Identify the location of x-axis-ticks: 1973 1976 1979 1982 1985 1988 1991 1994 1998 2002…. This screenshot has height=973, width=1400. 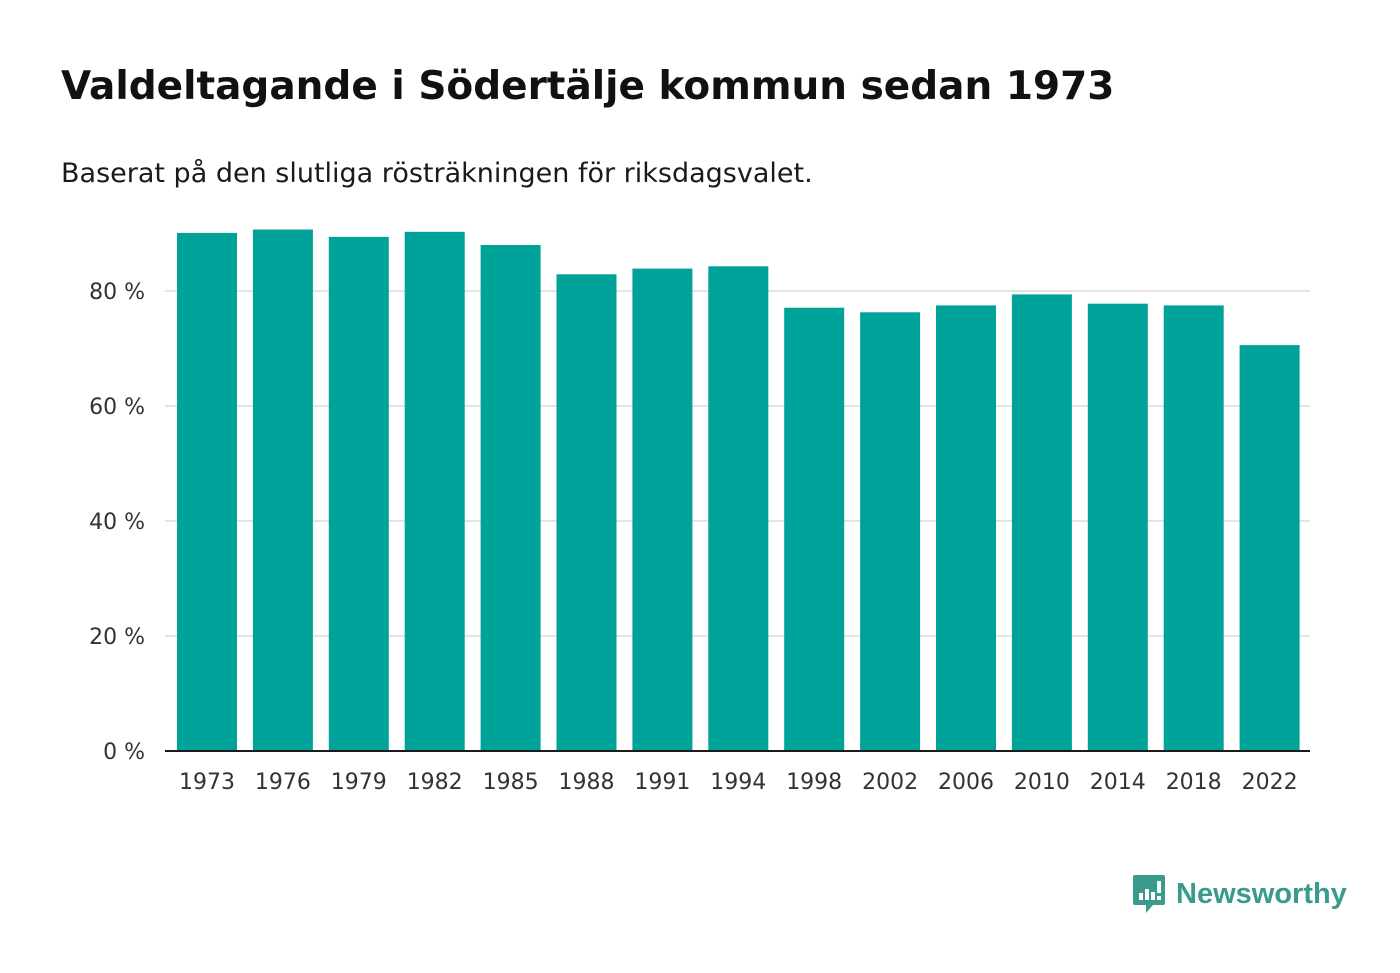
(738, 782).